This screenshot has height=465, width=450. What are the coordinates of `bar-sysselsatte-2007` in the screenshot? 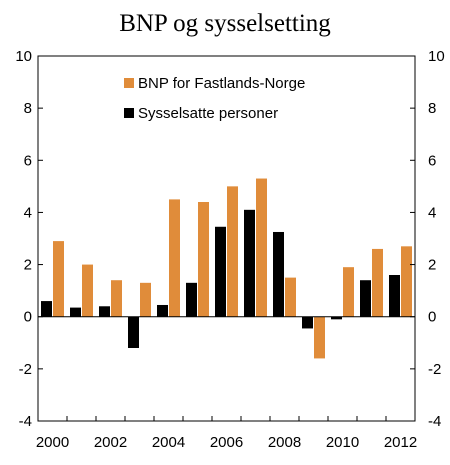 It's located at (249, 263).